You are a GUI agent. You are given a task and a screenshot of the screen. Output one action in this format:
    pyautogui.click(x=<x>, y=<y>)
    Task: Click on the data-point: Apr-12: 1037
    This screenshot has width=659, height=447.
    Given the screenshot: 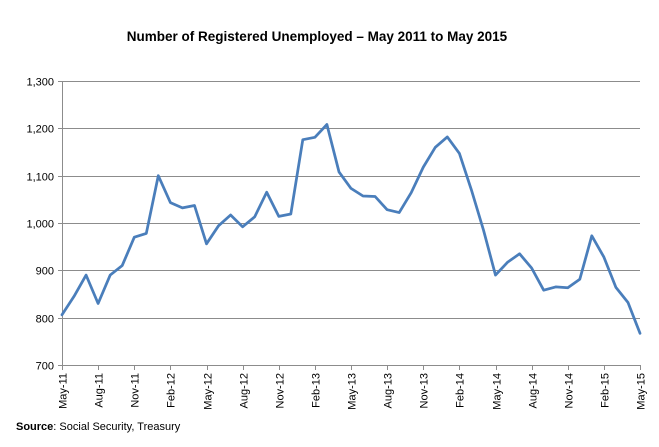 What is the action you would take?
    pyautogui.click(x=195, y=206)
    